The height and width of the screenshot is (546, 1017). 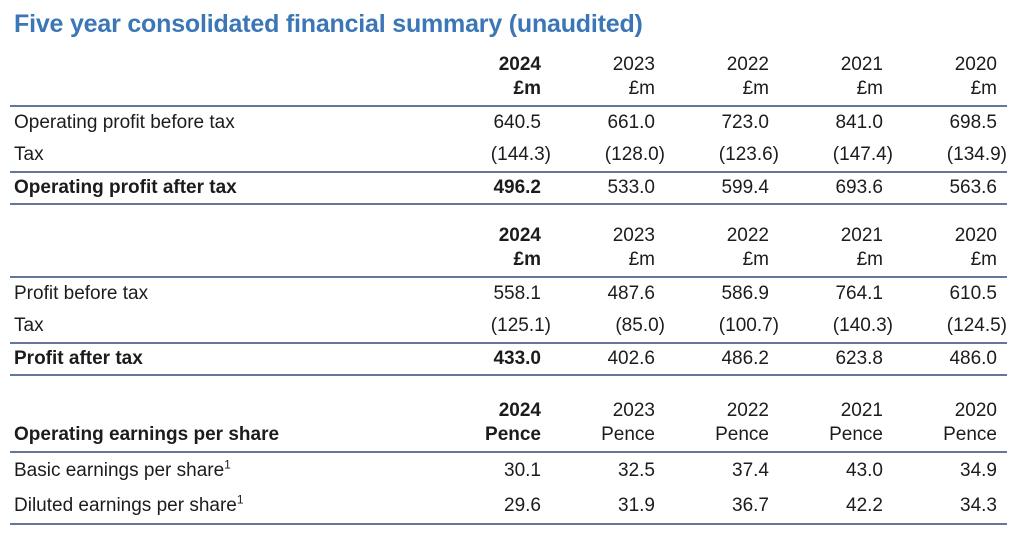 I want to click on value-cell: (147.4), so click(x=836, y=156).